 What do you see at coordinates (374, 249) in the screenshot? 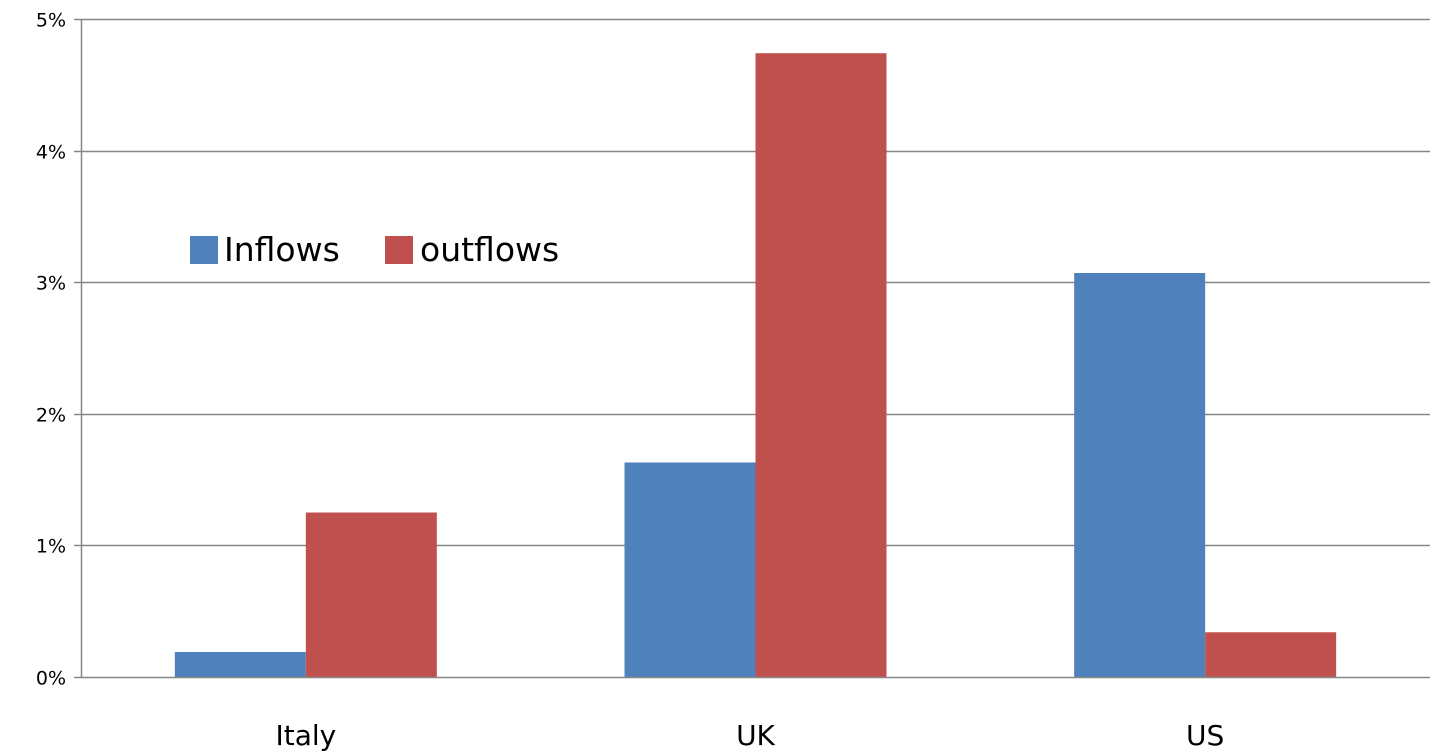
I see `legend: Inflows outflows` at bounding box center [374, 249].